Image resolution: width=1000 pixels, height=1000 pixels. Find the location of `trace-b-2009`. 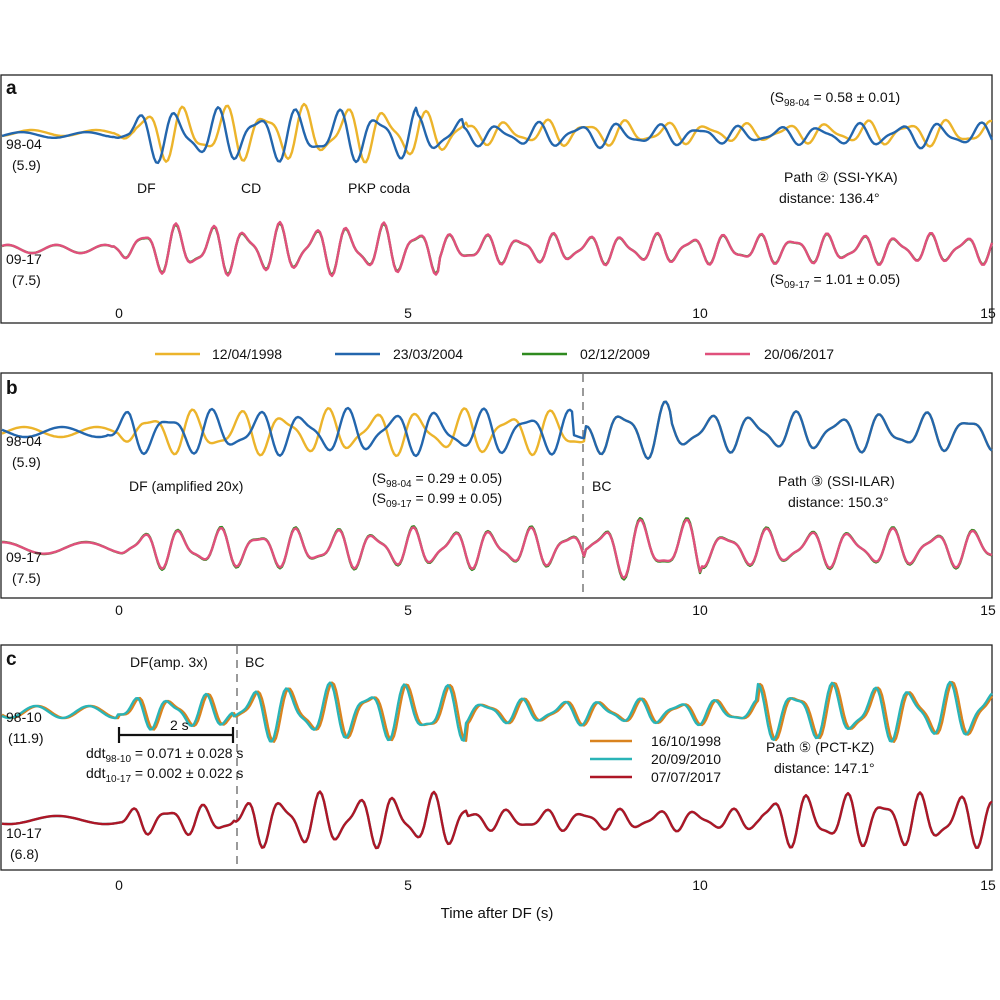

trace-b-2009 is located at coordinates (497, 549).